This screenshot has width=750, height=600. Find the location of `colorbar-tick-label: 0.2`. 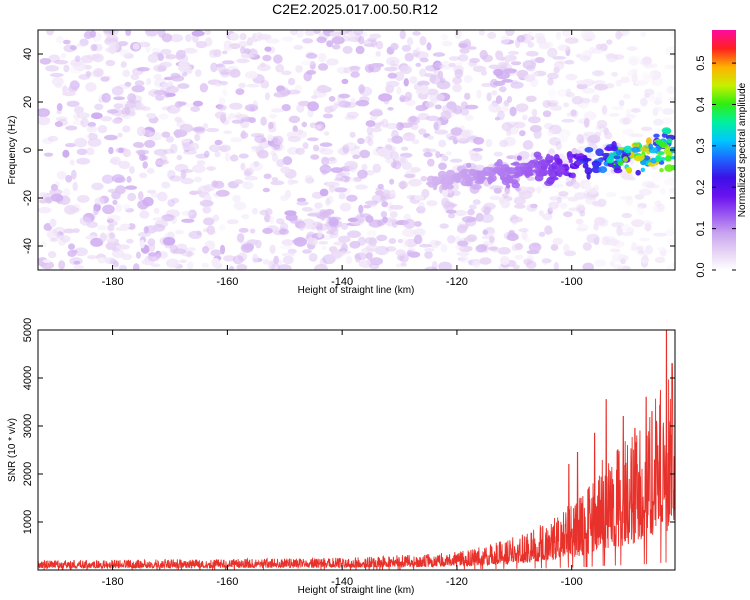

colorbar-tick-label: 0.2 is located at coordinates (701, 187).